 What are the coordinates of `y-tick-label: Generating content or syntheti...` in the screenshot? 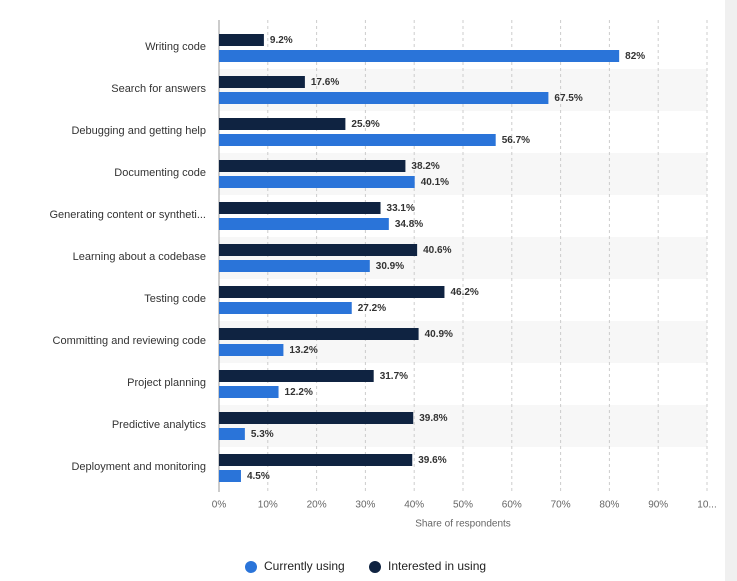 It's located at (127, 215).